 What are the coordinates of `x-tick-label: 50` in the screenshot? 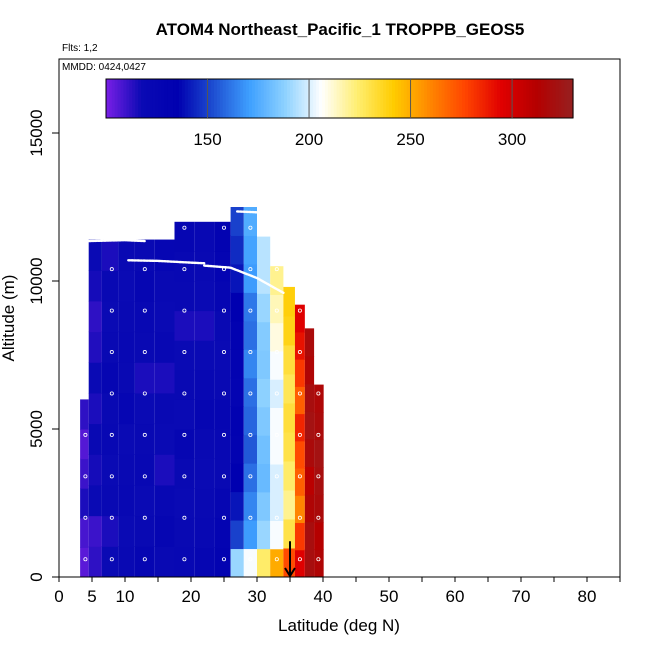 It's located at (389, 596).